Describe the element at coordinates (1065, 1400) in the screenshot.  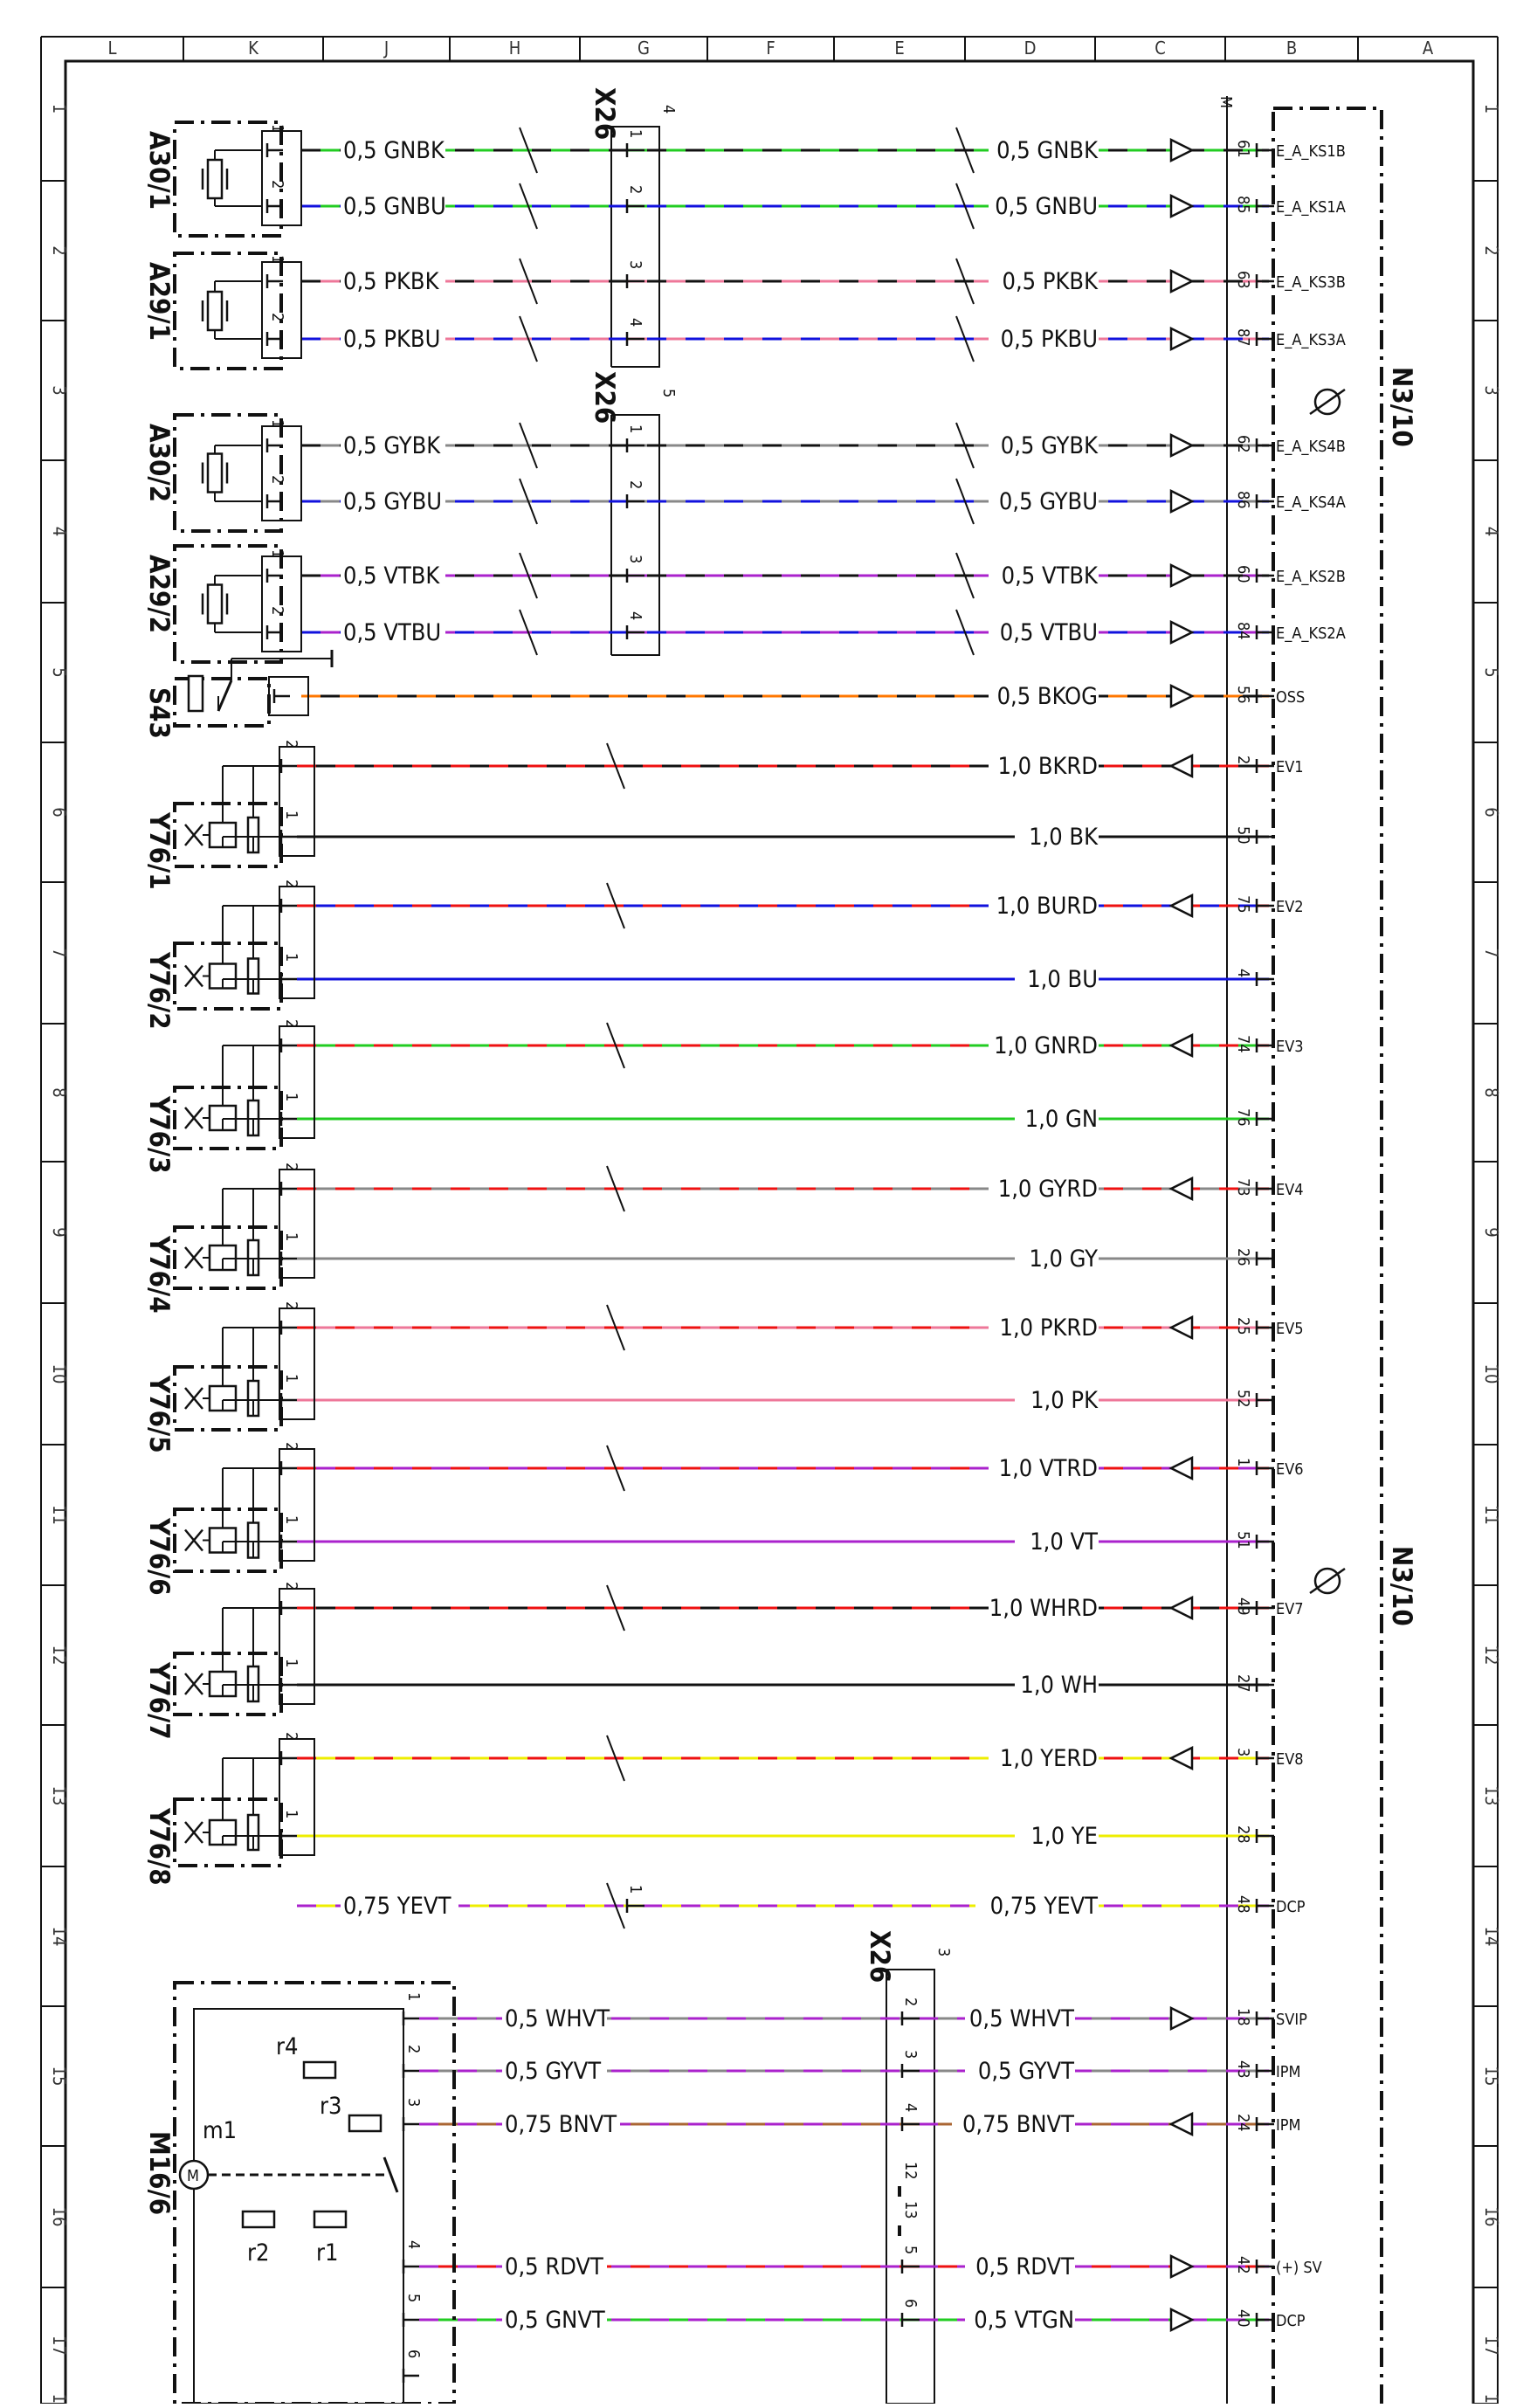
I see `wire-label-right: 1,0 PK` at that location.